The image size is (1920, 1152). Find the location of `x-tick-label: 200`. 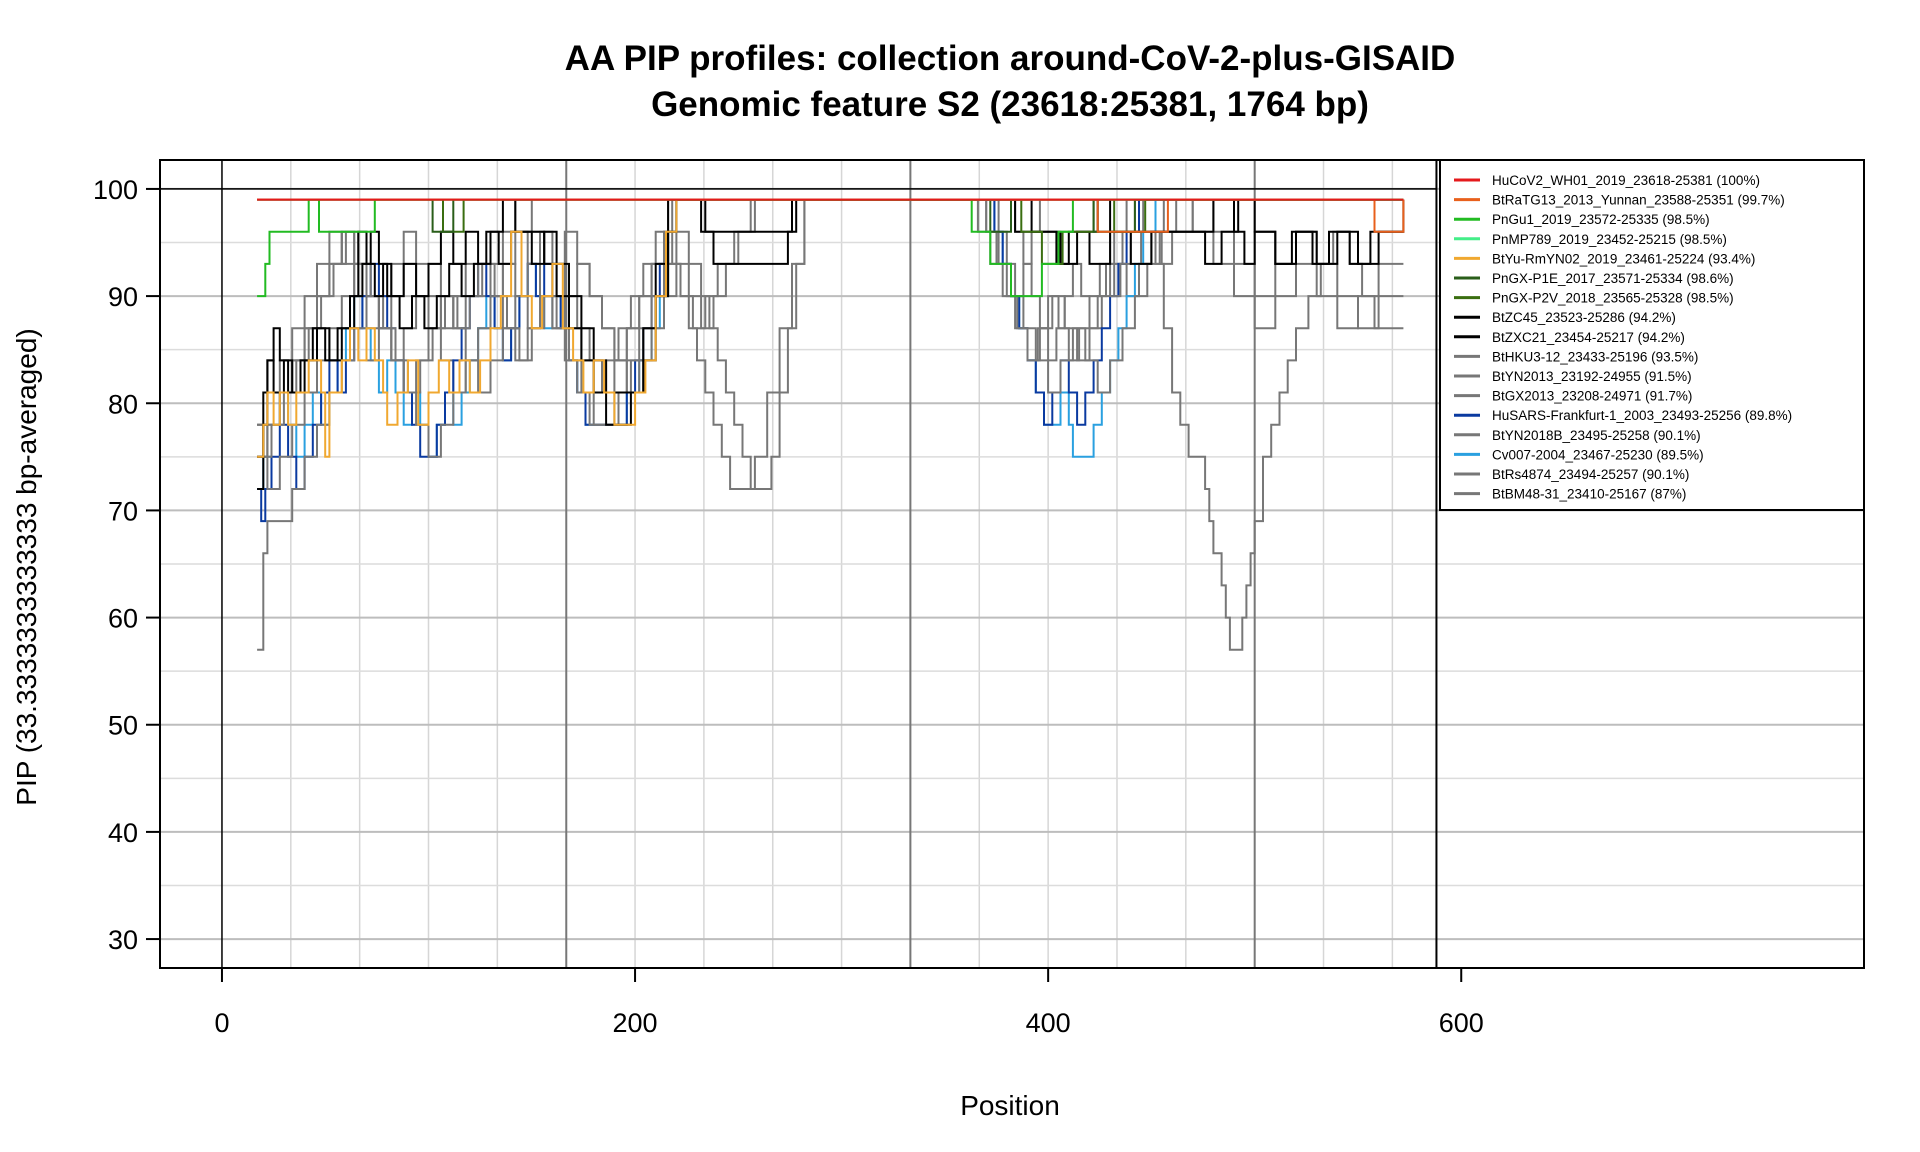

x-tick-label: 200 is located at coordinates (635, 1023).